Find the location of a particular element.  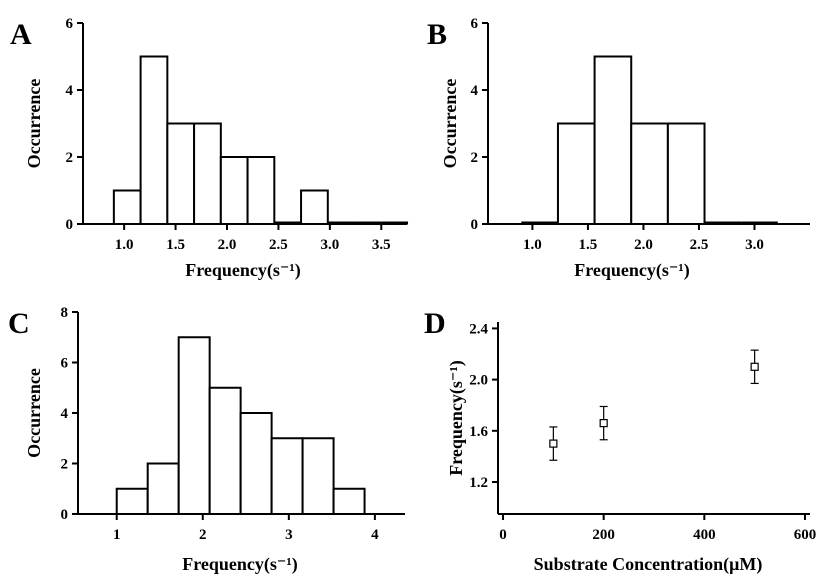

x-tick-label: 200 is located at coordinates (603, 535).